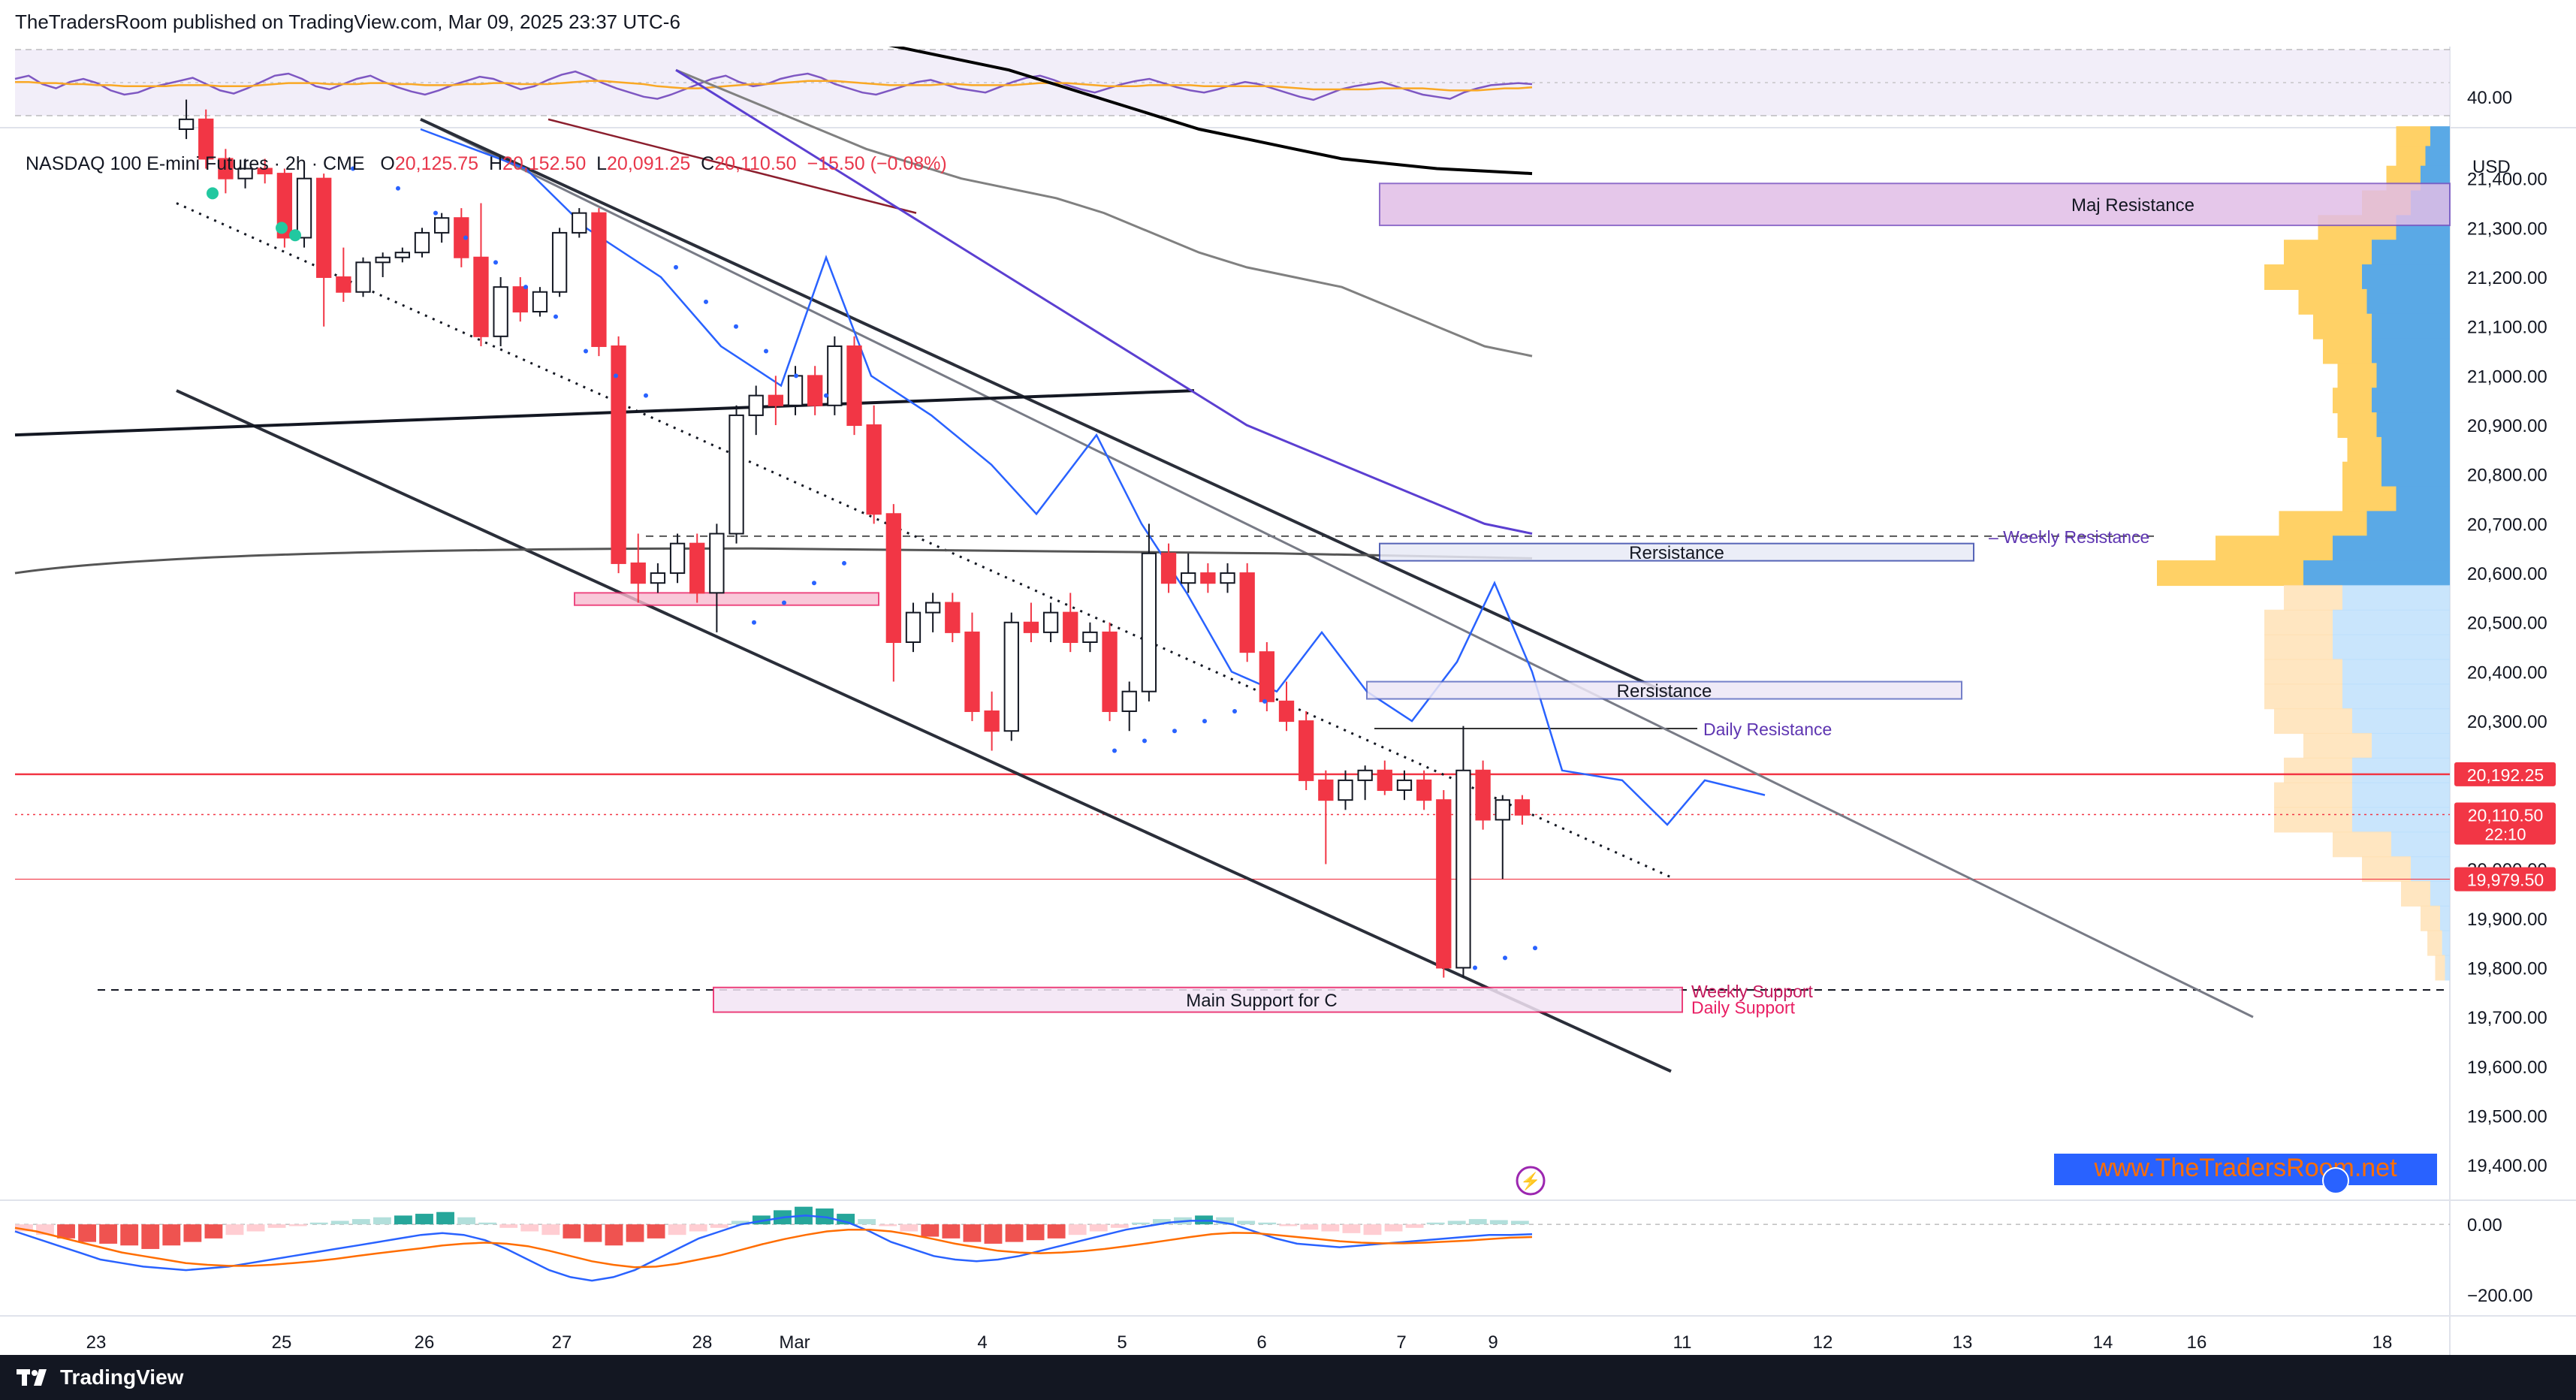 The height and width of the screenshot is (1400, 2576). What do you see at coordinates (32, 1377) in the screenshot?
I see `tradingview-logo-icon` at bounding box center [32, 1377].